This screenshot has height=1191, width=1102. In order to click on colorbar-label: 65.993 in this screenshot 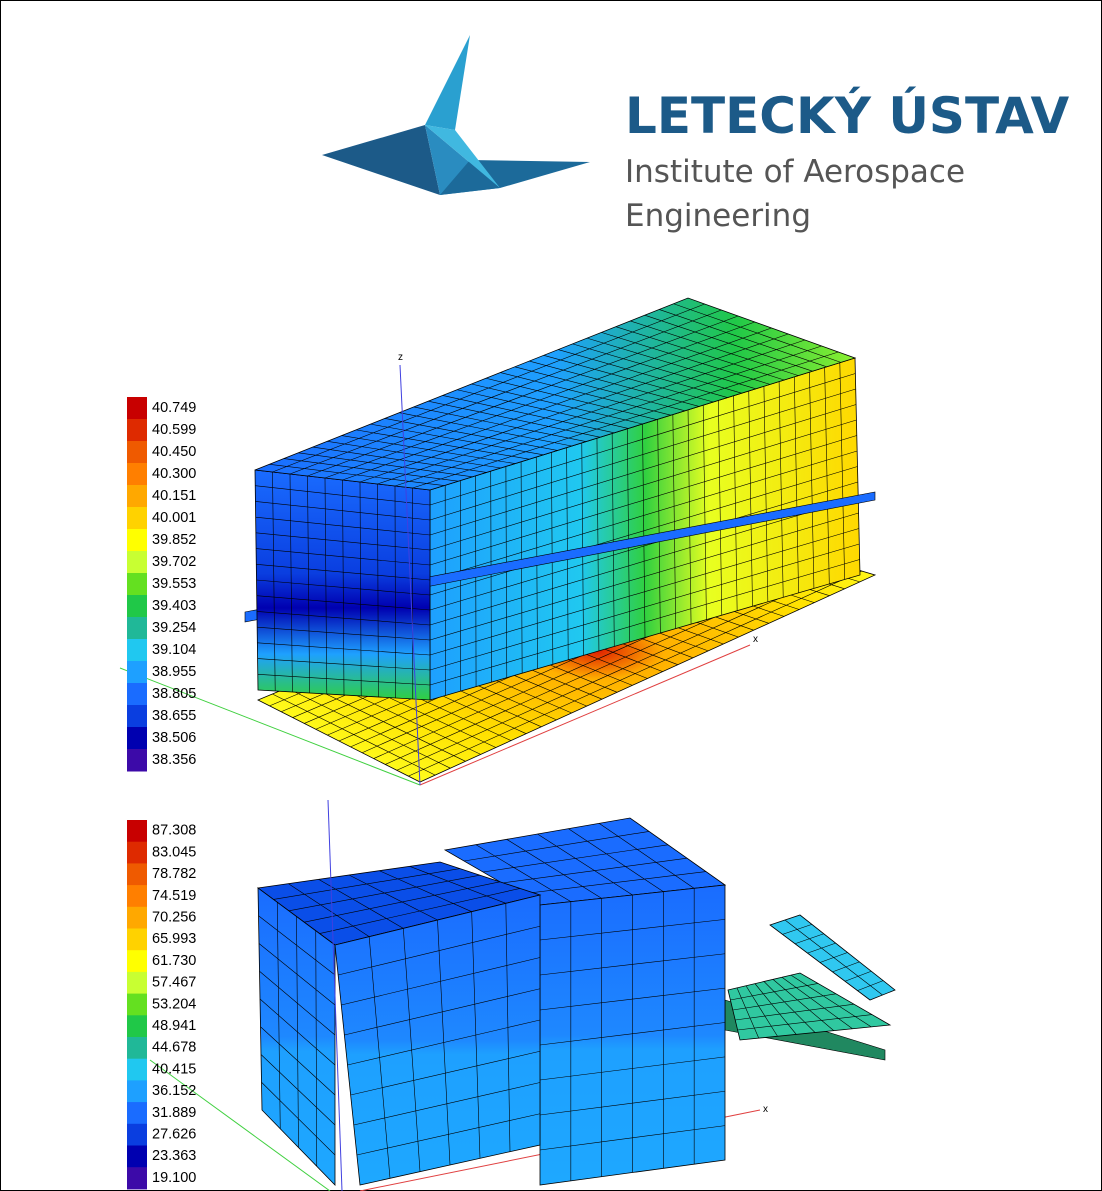, I will do `click(174, 939)`.